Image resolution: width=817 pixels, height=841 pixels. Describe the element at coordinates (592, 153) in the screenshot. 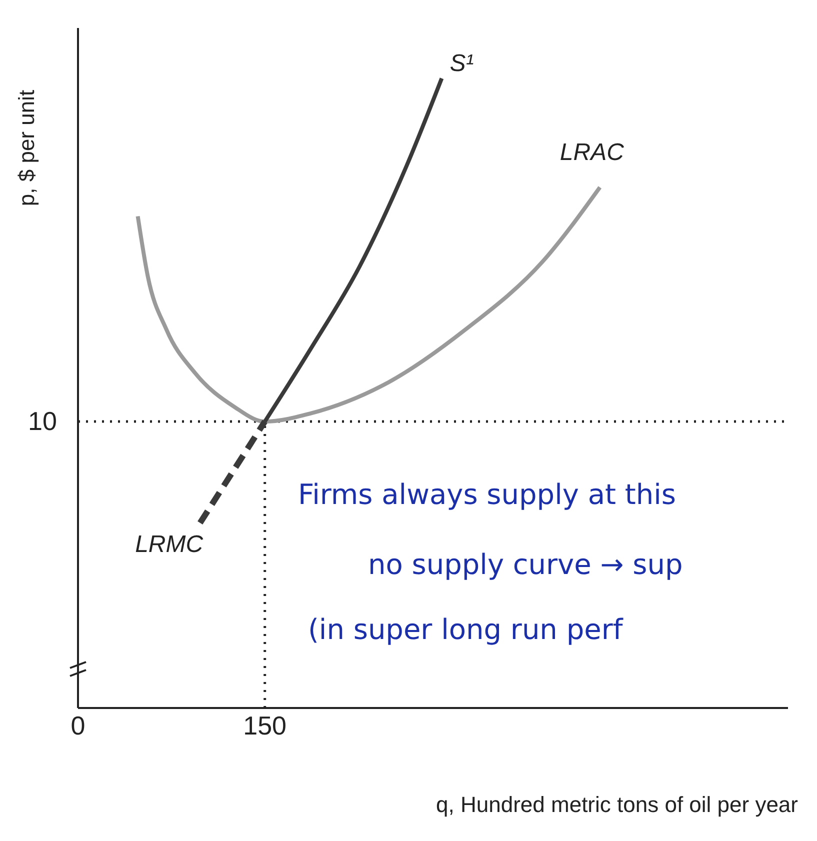

I see `series-label: LRAC` at that location.